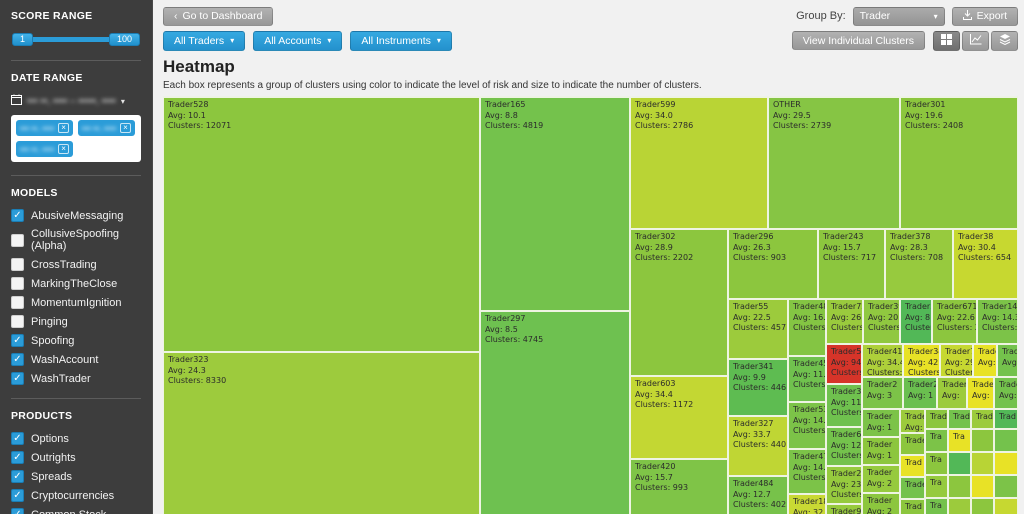 This screenshot has width=1024, height=514. Describe the element at coordinates (919, 264) in the screenshot. I see `treemap-box: Trader378 Avg: 28.3 Clusters: 708` at that location.